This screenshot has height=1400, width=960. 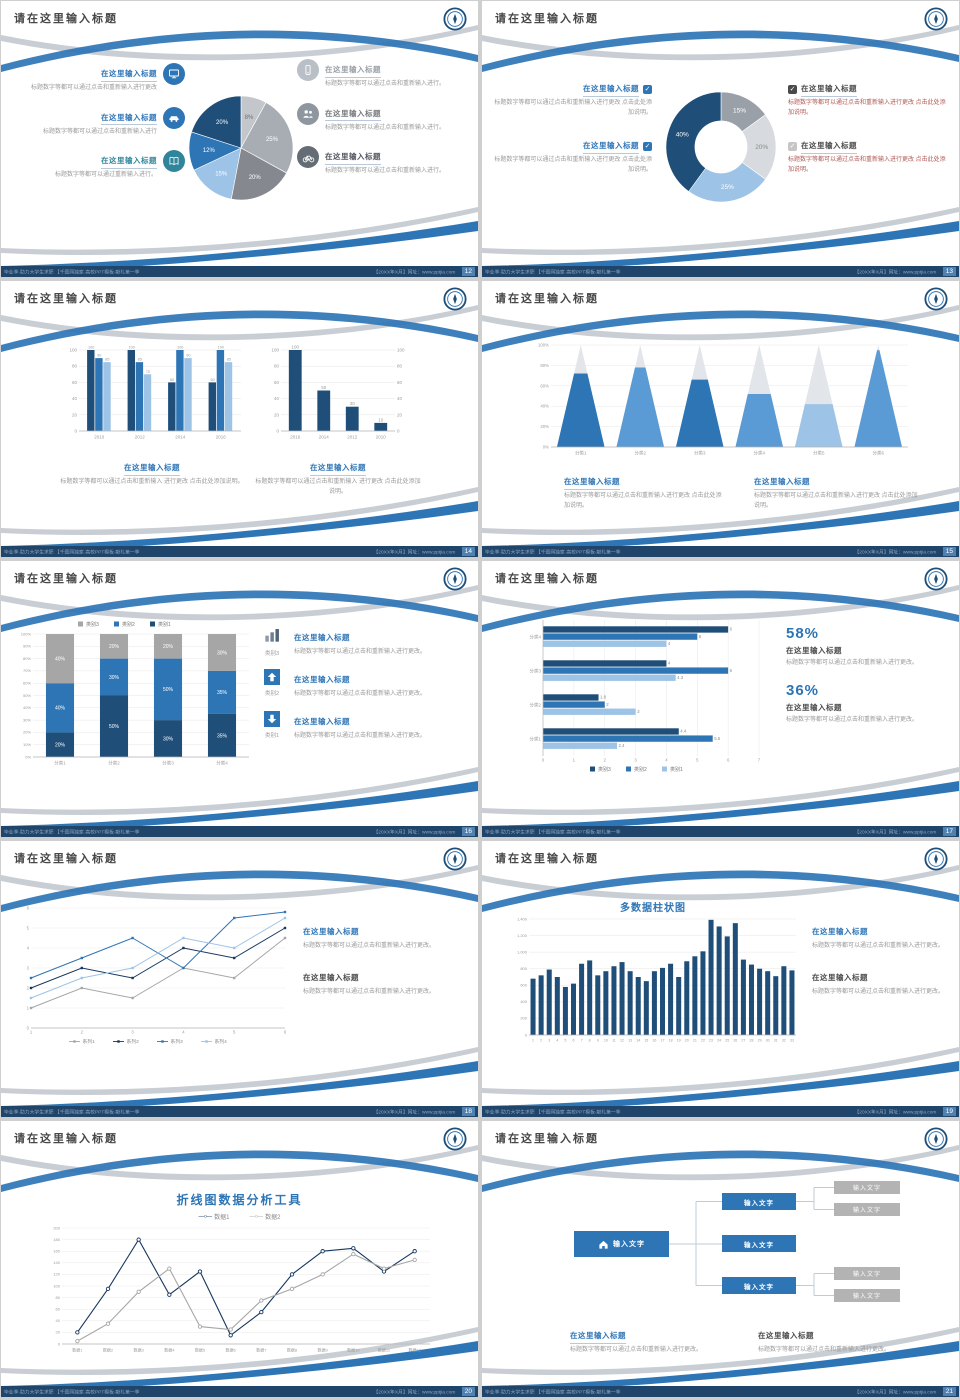 What do you see at coordinates (292, 1350) in the screenshot?
I see `svg-text: 数据8` at bounding box center [292, 1350].